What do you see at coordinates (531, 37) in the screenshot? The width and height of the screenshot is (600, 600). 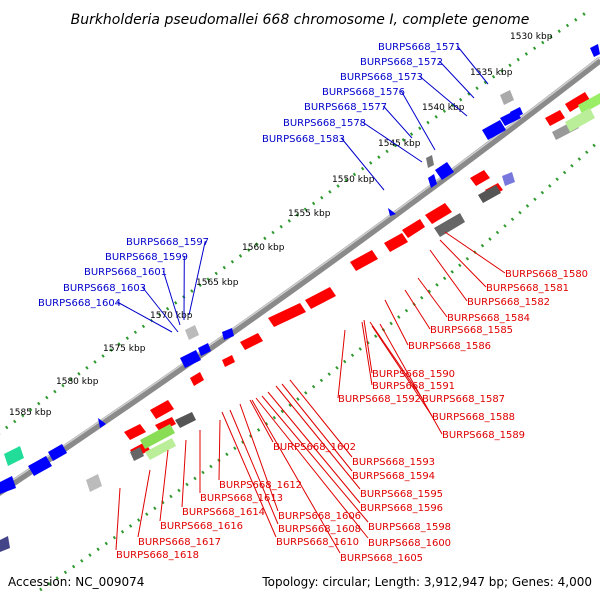 I see `tick-label: 1530 kbp` at bounding box center [531, 37].